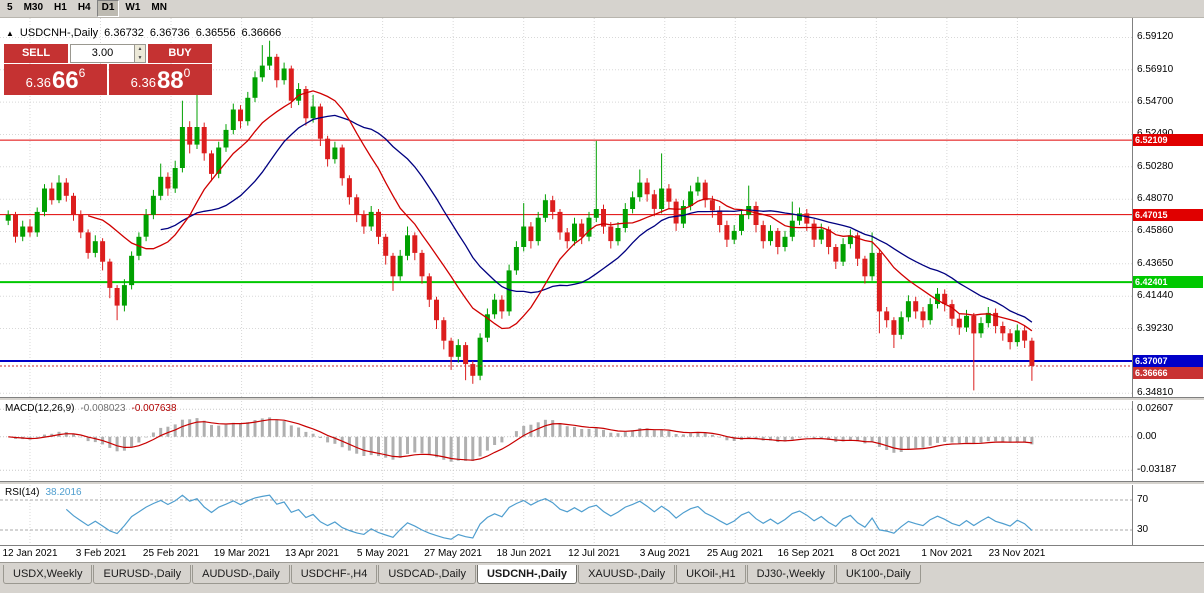  I want to click on ohlc-open: 6.36732, so click(124, 33).